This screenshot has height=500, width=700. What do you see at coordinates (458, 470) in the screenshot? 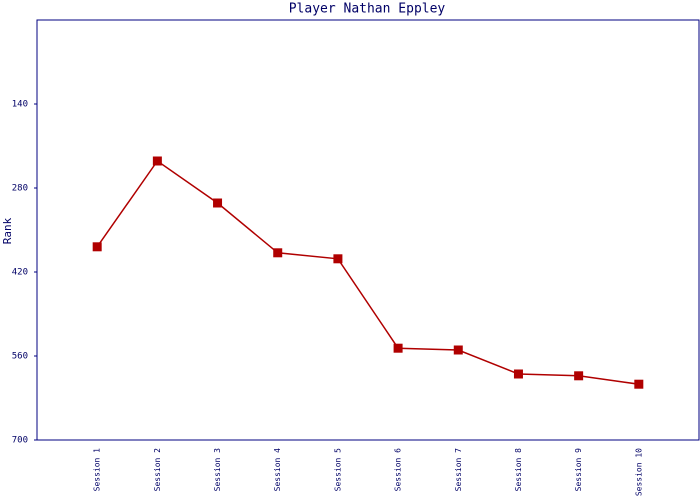
I see `x-tick-label: Session 7` at bounding box center [458, 470].